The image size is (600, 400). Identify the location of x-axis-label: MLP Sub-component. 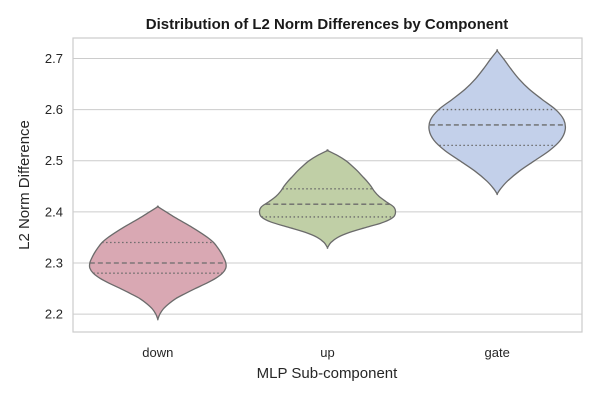
(327, 373).